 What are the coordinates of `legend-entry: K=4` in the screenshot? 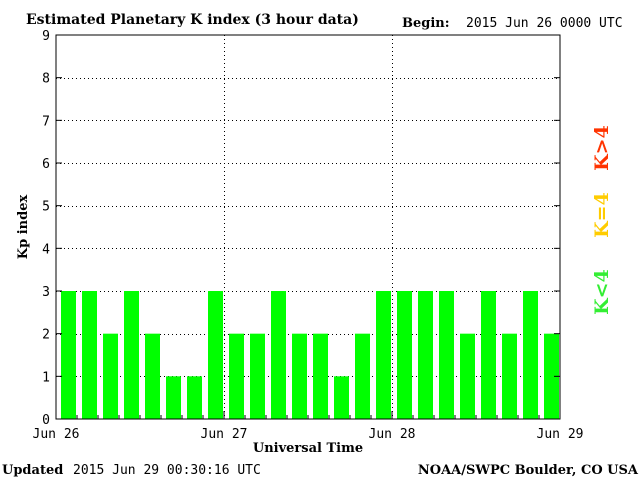 It's located at (602, 215).